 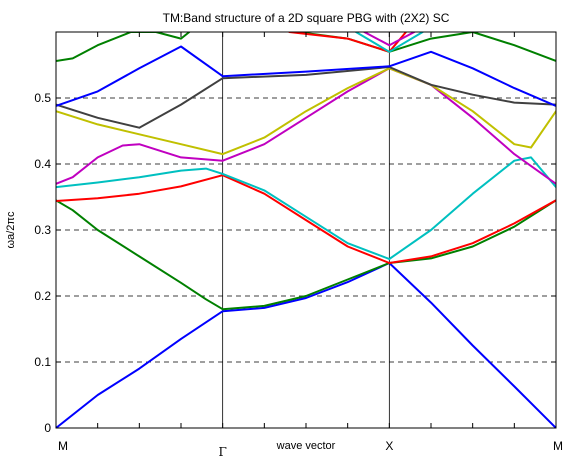 What do you see at coordinates (558, 446) in the screenshot?
I see `x-tick-label-3: M` at bounding box center [558, 446].